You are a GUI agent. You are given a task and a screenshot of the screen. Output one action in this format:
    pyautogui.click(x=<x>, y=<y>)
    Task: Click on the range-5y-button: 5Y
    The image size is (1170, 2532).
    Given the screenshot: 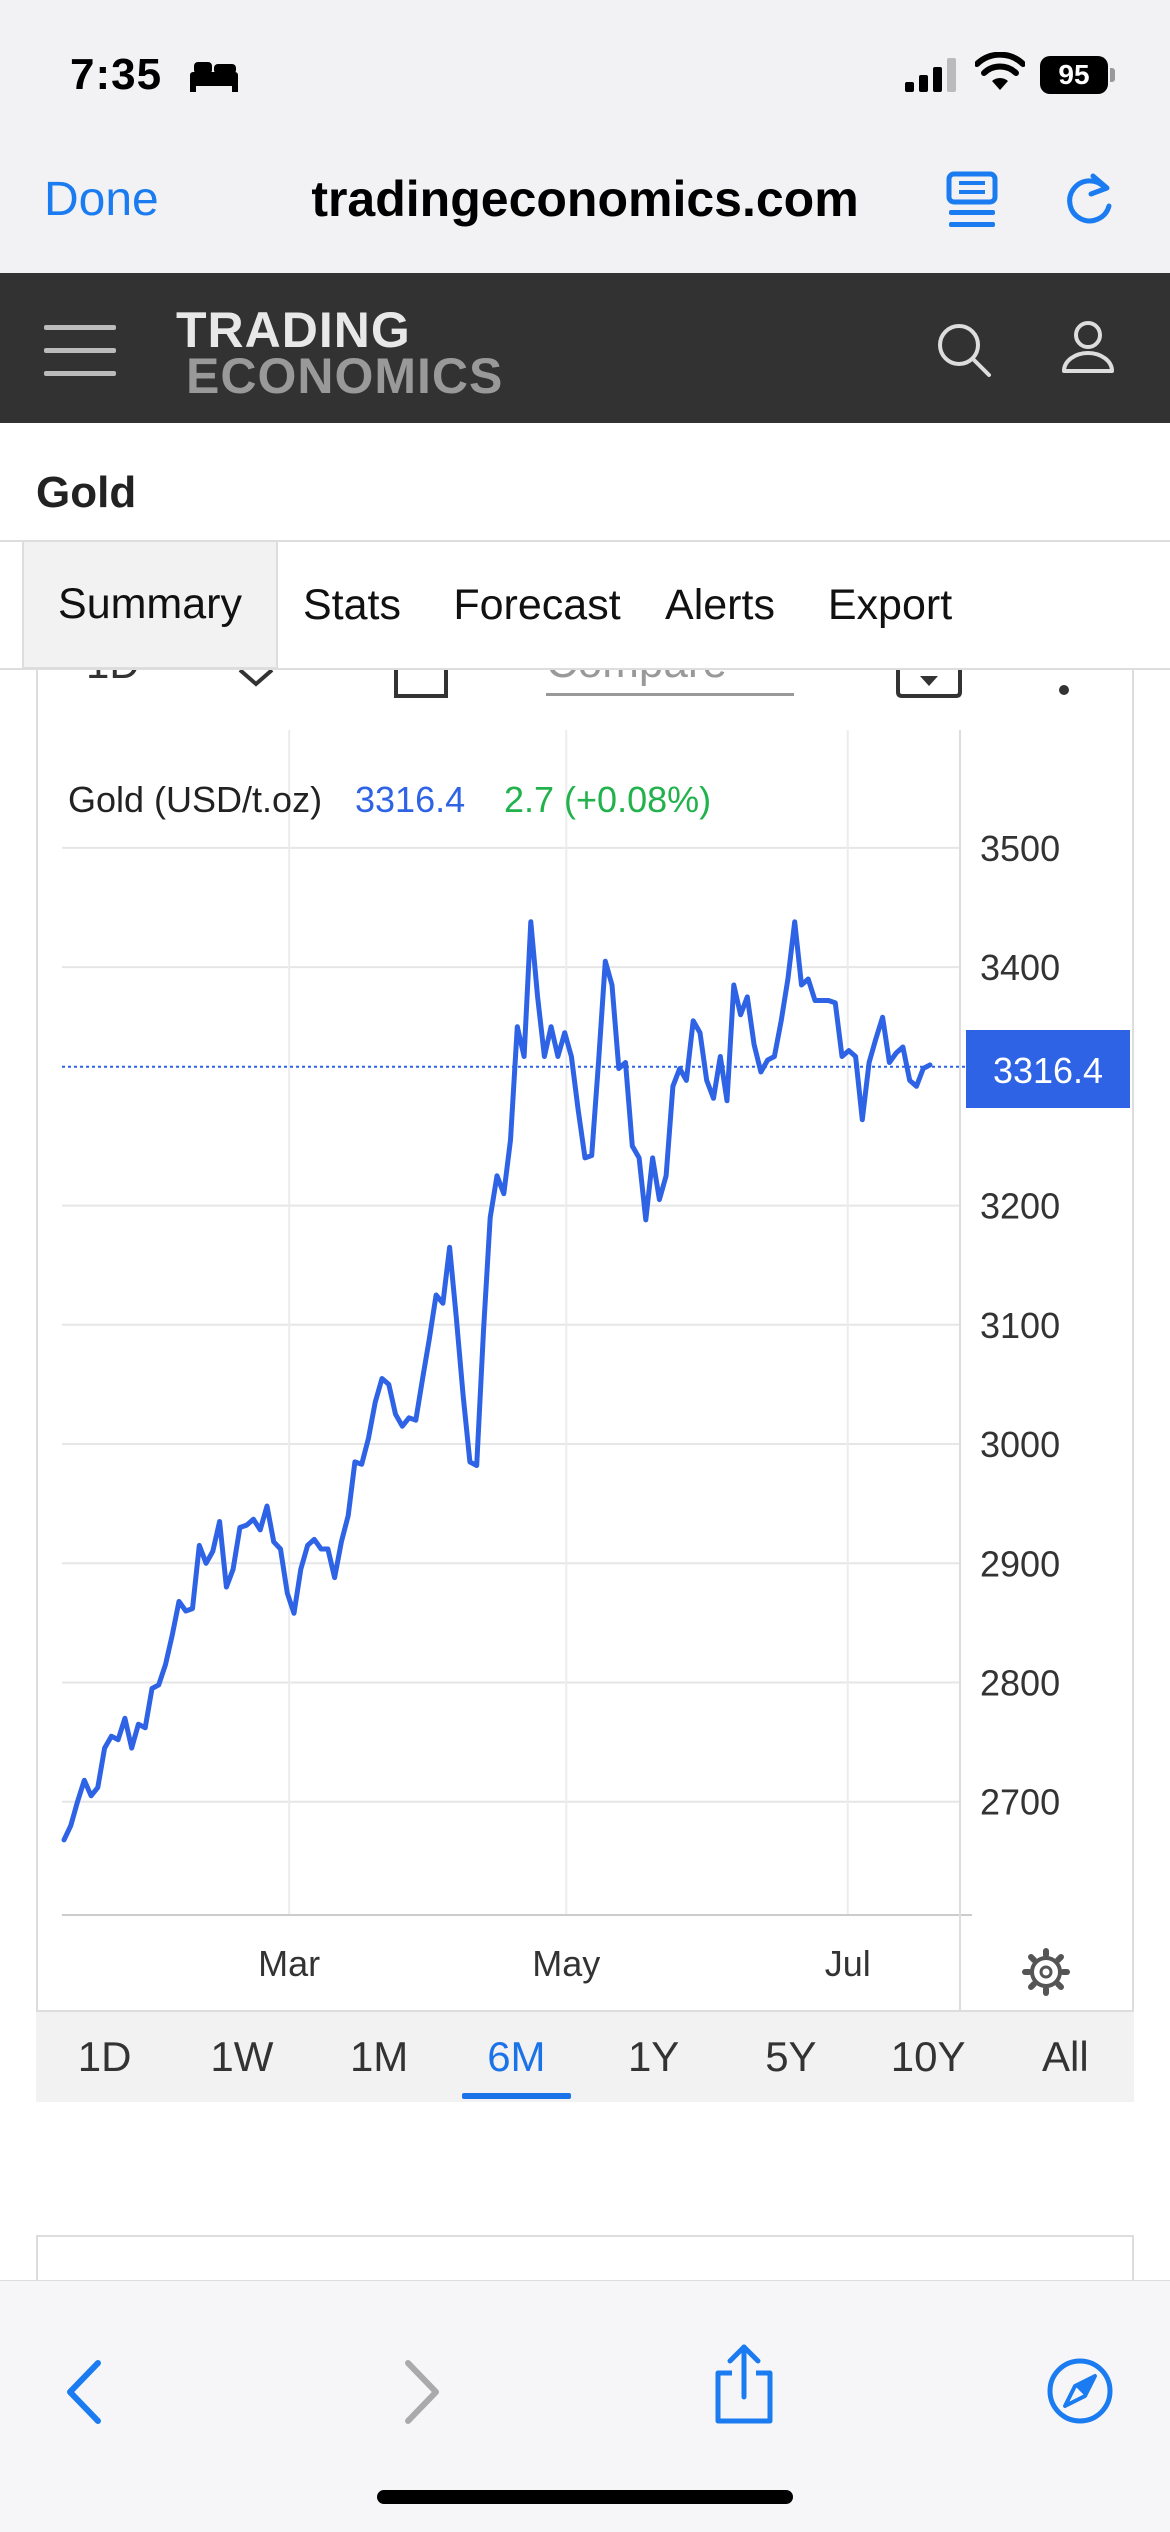 What is the action you would take?
    pyautogui.click(x=791, y=2056)
    